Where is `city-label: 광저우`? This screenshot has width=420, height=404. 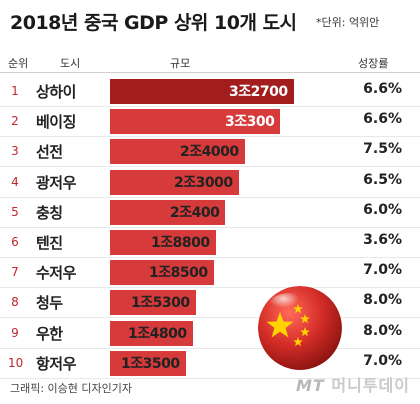 city-label: 광저우 is located at coordinates (56, 182).